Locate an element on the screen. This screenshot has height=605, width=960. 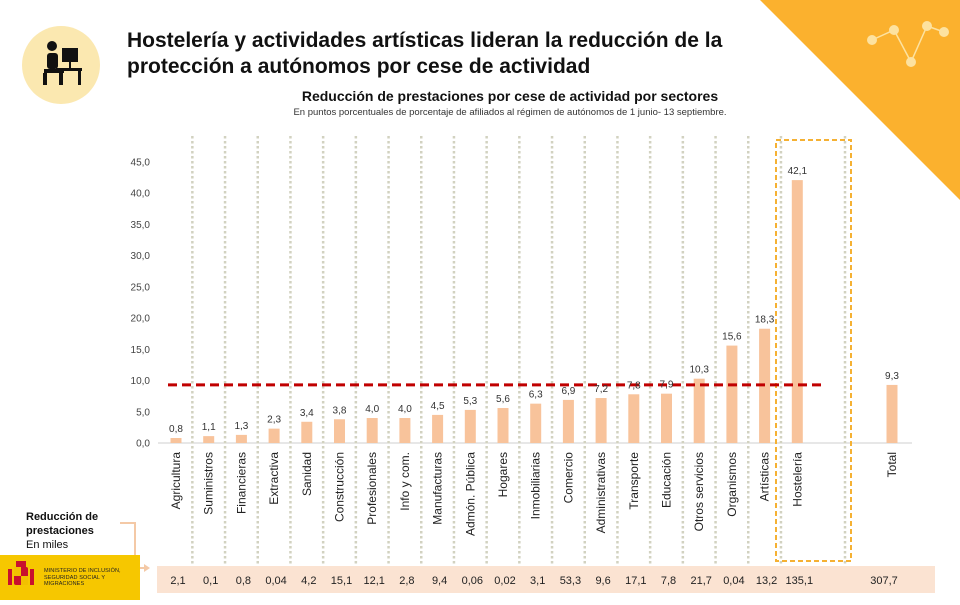
bar-value-label: 1,1 is located at coordinates (209, 427).